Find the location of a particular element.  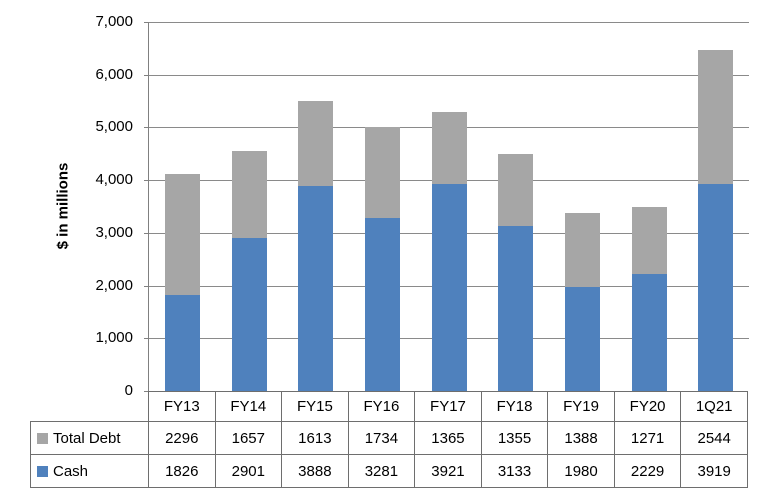

table-value-cell: 1734 is located at coordinates (381, 438).